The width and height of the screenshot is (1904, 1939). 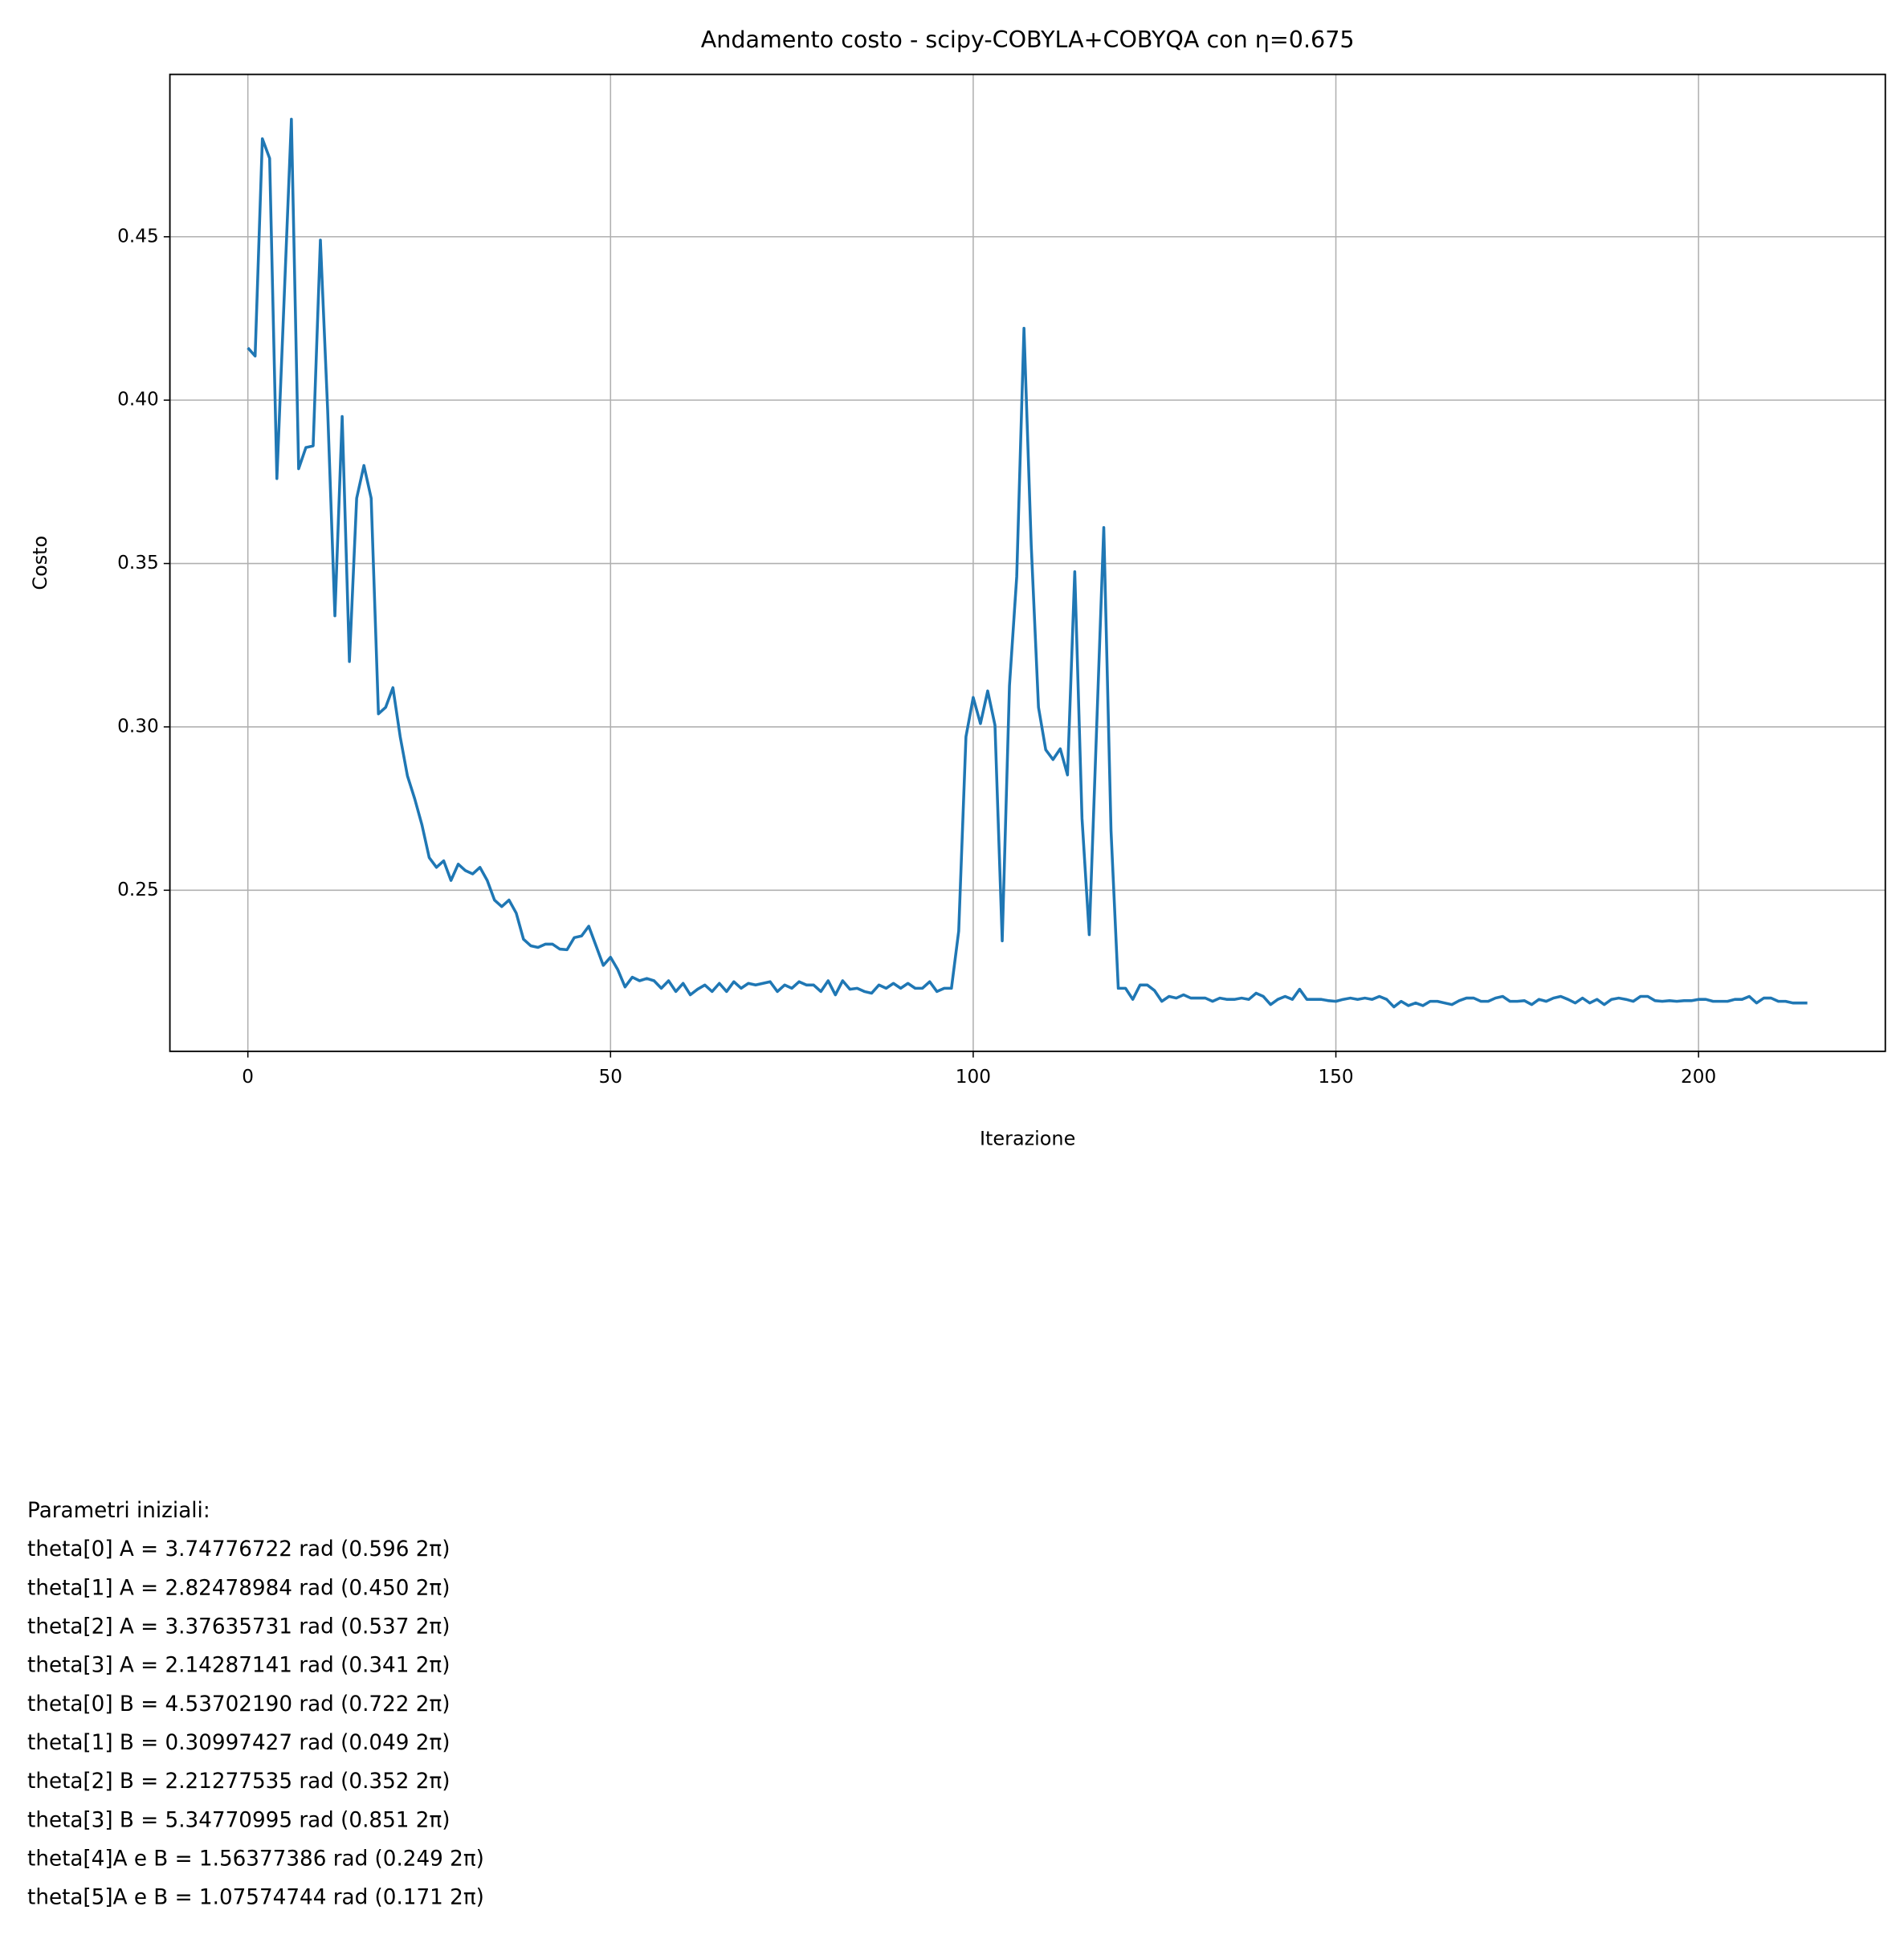 What do you see at coordinates (138, 236) in the screenshot?
I see `y-tick-label: 0.45` at bounding box center [138, 236].